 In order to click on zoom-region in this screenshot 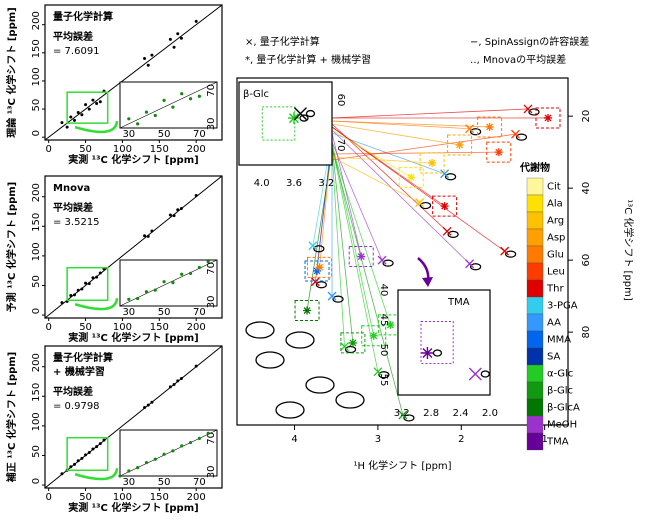, I will do `click(87, 454)`.